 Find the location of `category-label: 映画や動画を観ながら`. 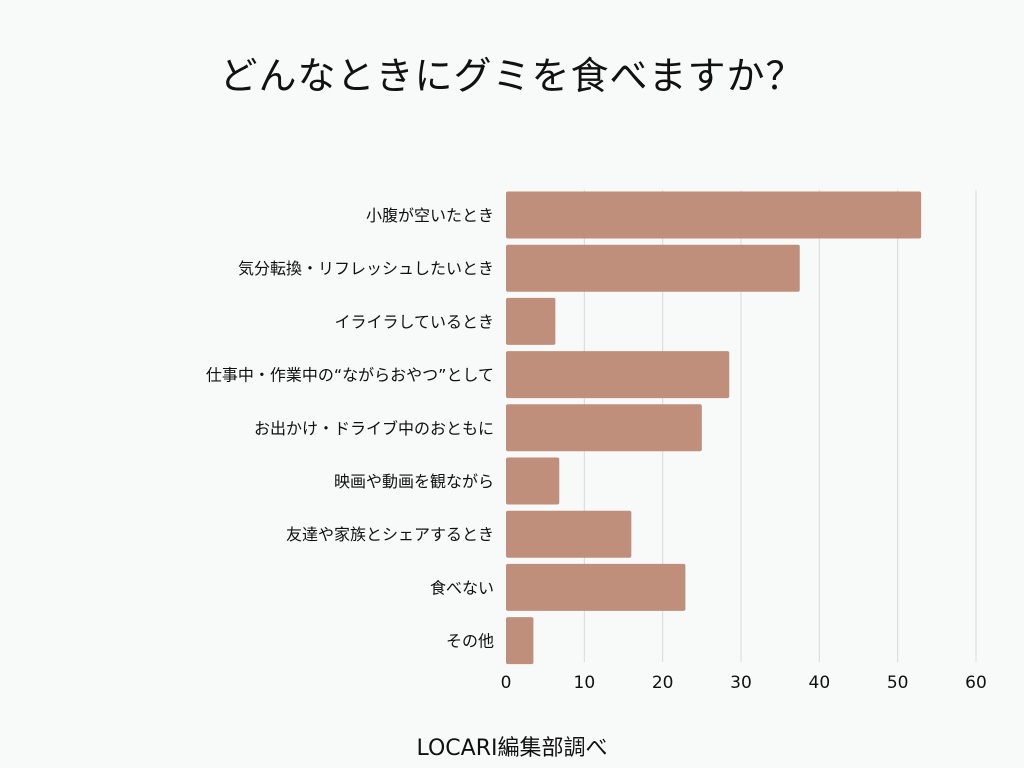

category-label: 映画や動画を観ながら is located at coordinates (414, 481).